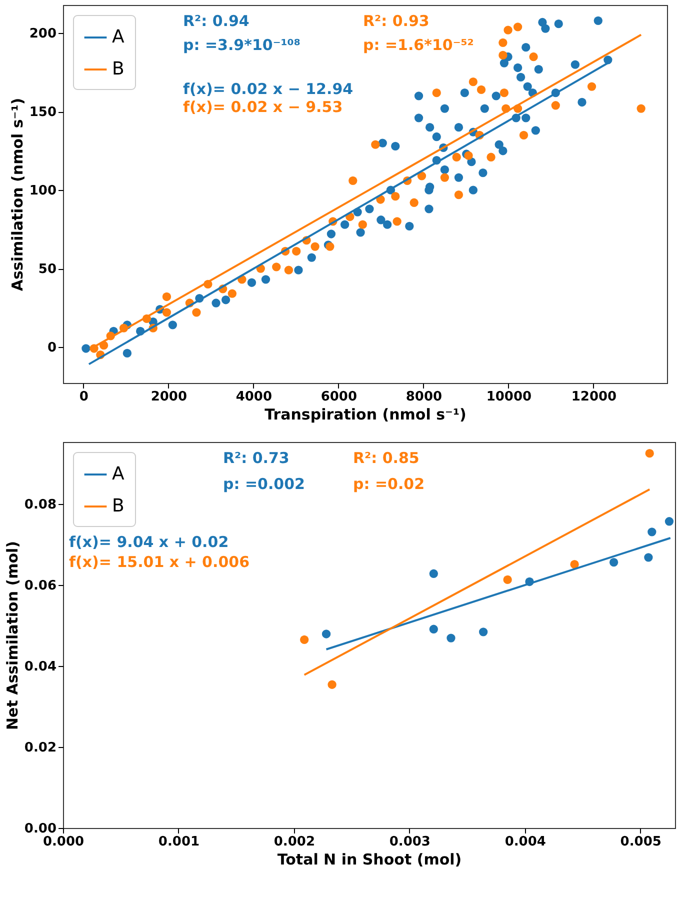 The image size is (696, 904). Describe the element at coordinates (256, 458) in the screenshot. I see `annotation: R²: 0.73` at that location.